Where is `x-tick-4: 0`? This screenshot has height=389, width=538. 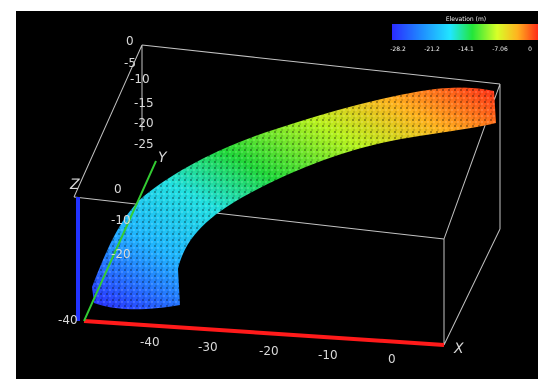 x-tick-4: 0 is located at coordinates (392, 359).